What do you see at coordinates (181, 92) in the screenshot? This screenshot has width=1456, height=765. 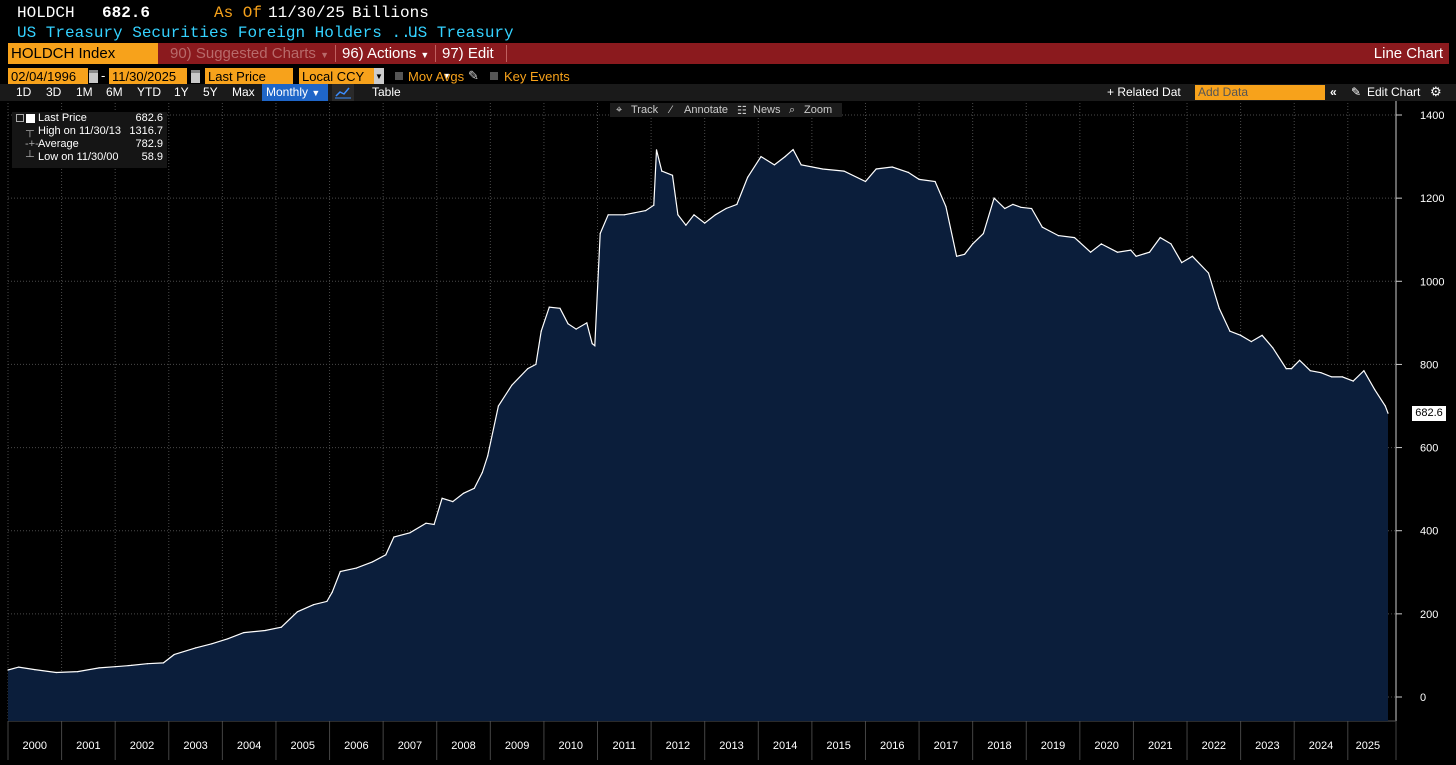 I see `range-1y: 1Y` at bounding box center [181, 92].